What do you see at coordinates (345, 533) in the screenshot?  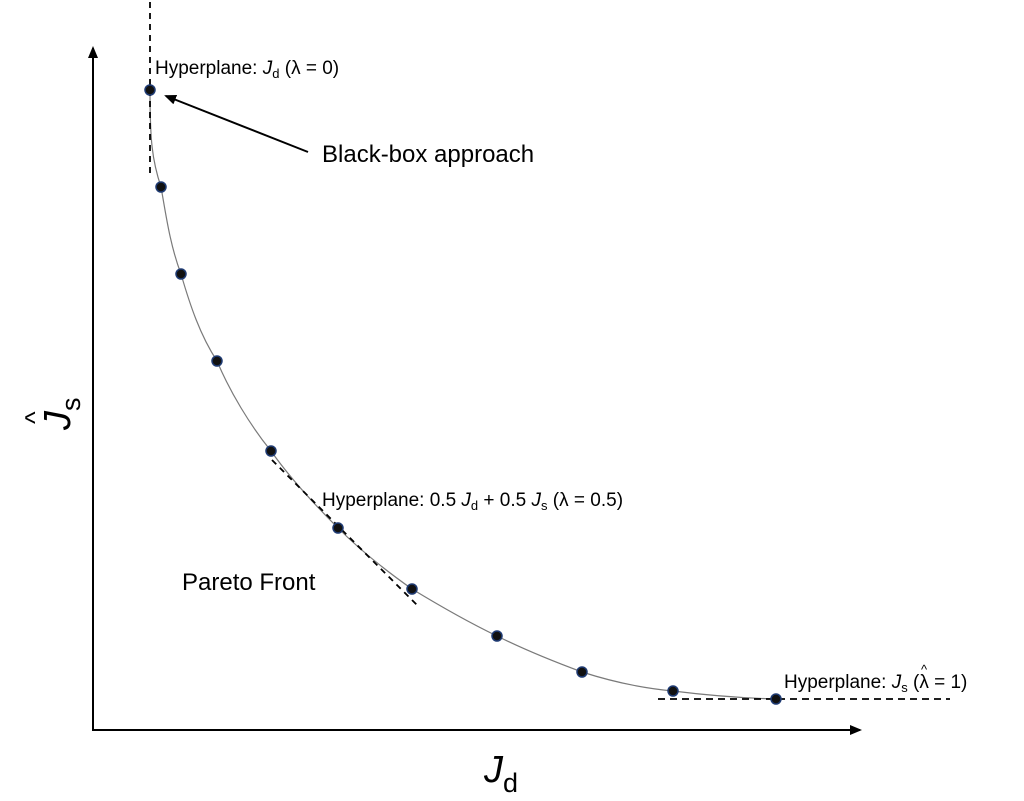 I see `hyperplane-diagonal-line` at bounding box center [345, 533].